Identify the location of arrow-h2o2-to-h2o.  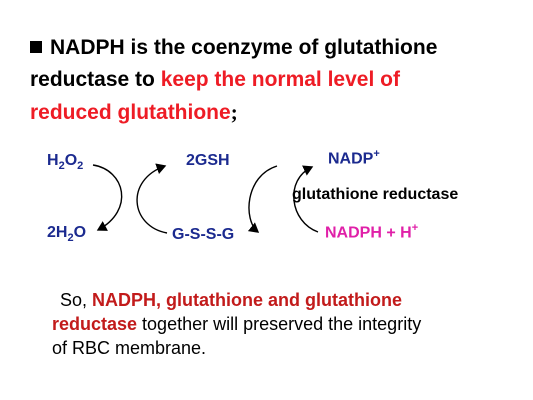
(107, 197).